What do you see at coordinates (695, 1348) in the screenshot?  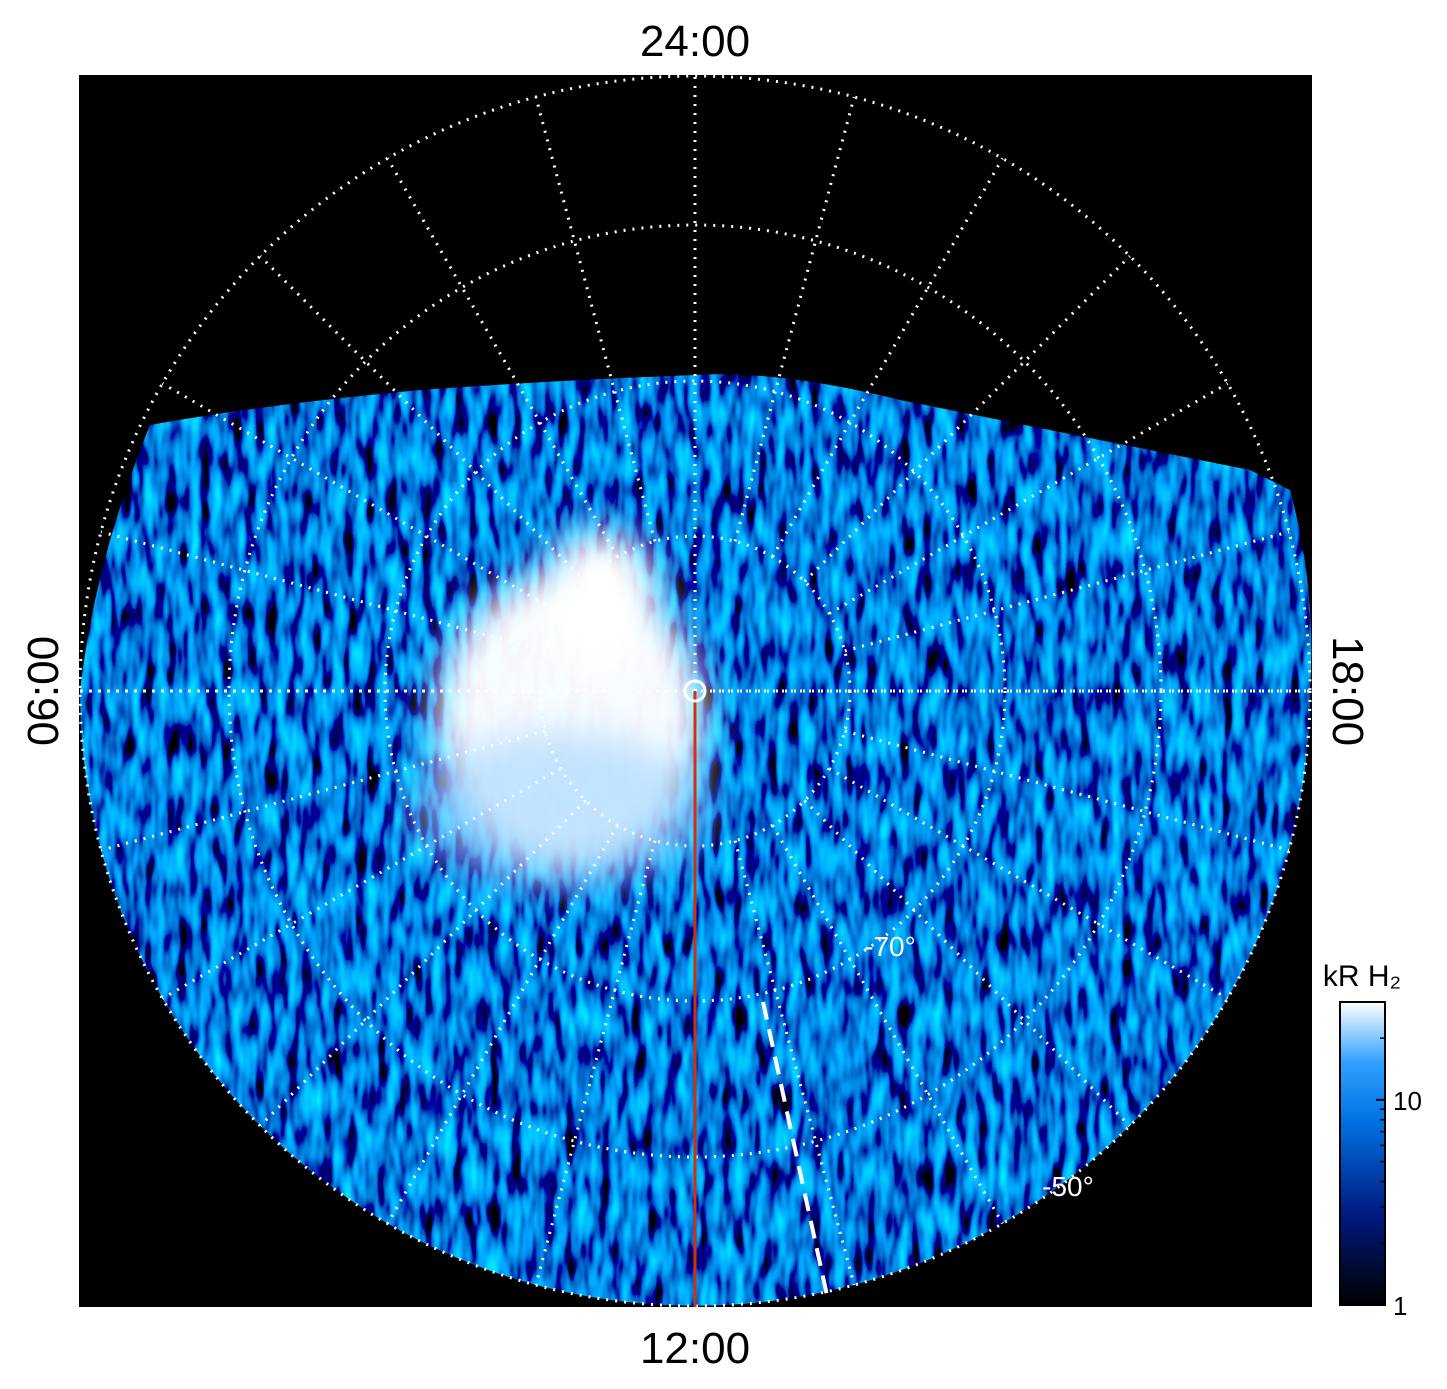 I see `time-label-bottom: 12:00` at bounding box center [695, 1348].